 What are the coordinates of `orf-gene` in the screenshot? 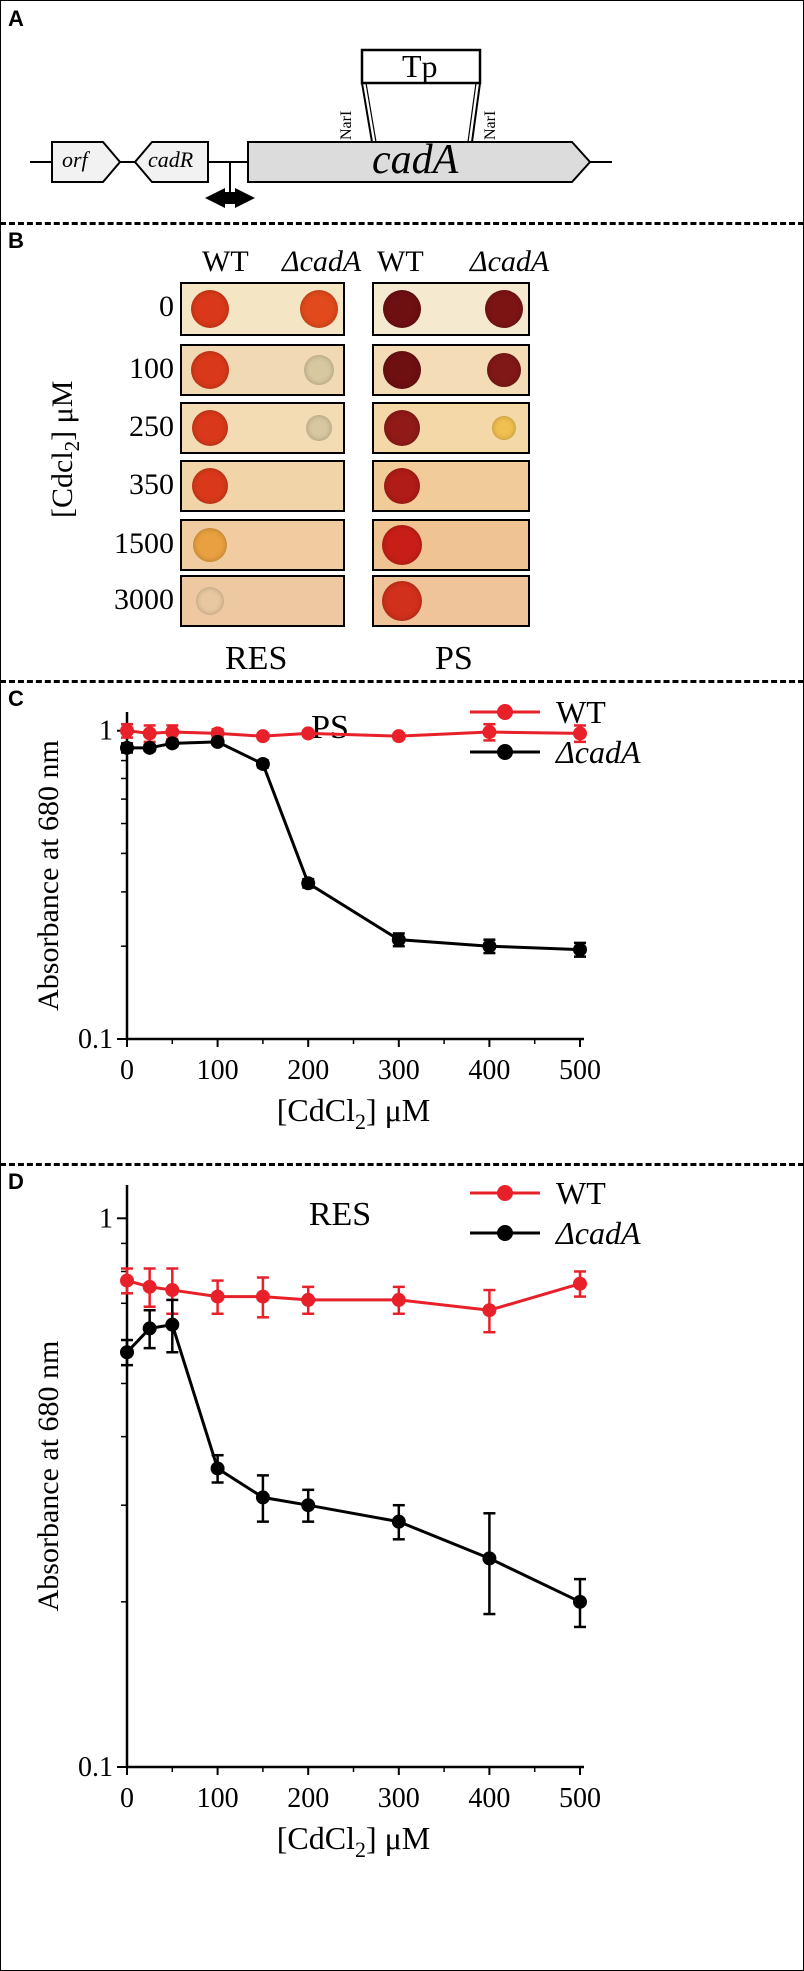 It's located at (86, 162).